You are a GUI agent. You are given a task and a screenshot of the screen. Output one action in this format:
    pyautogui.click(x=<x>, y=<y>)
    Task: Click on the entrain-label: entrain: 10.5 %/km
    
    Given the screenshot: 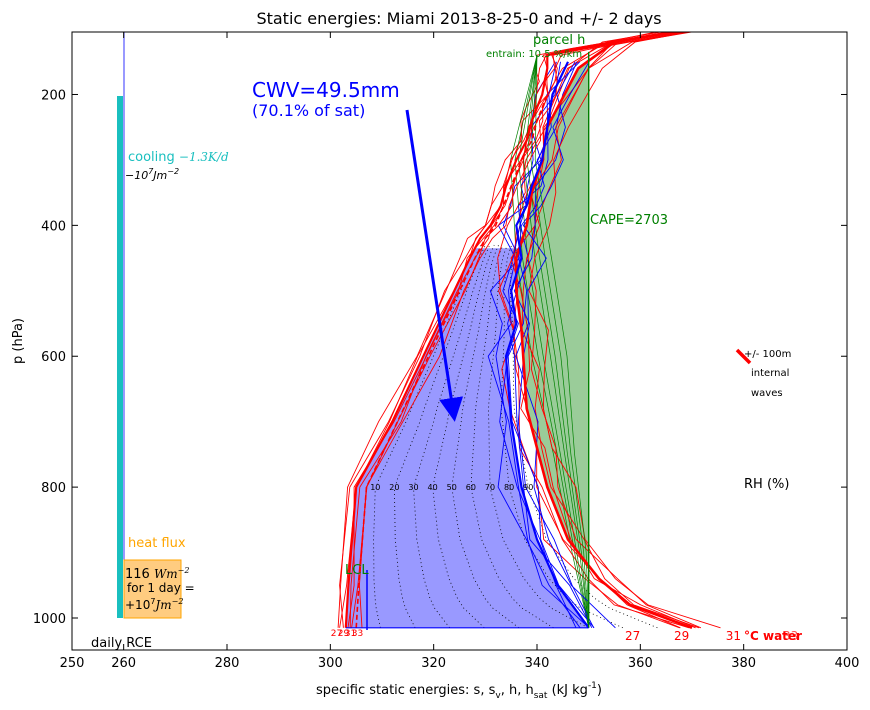 What is the action you would take?
    pyautogui.click(x=534, y=54)
    